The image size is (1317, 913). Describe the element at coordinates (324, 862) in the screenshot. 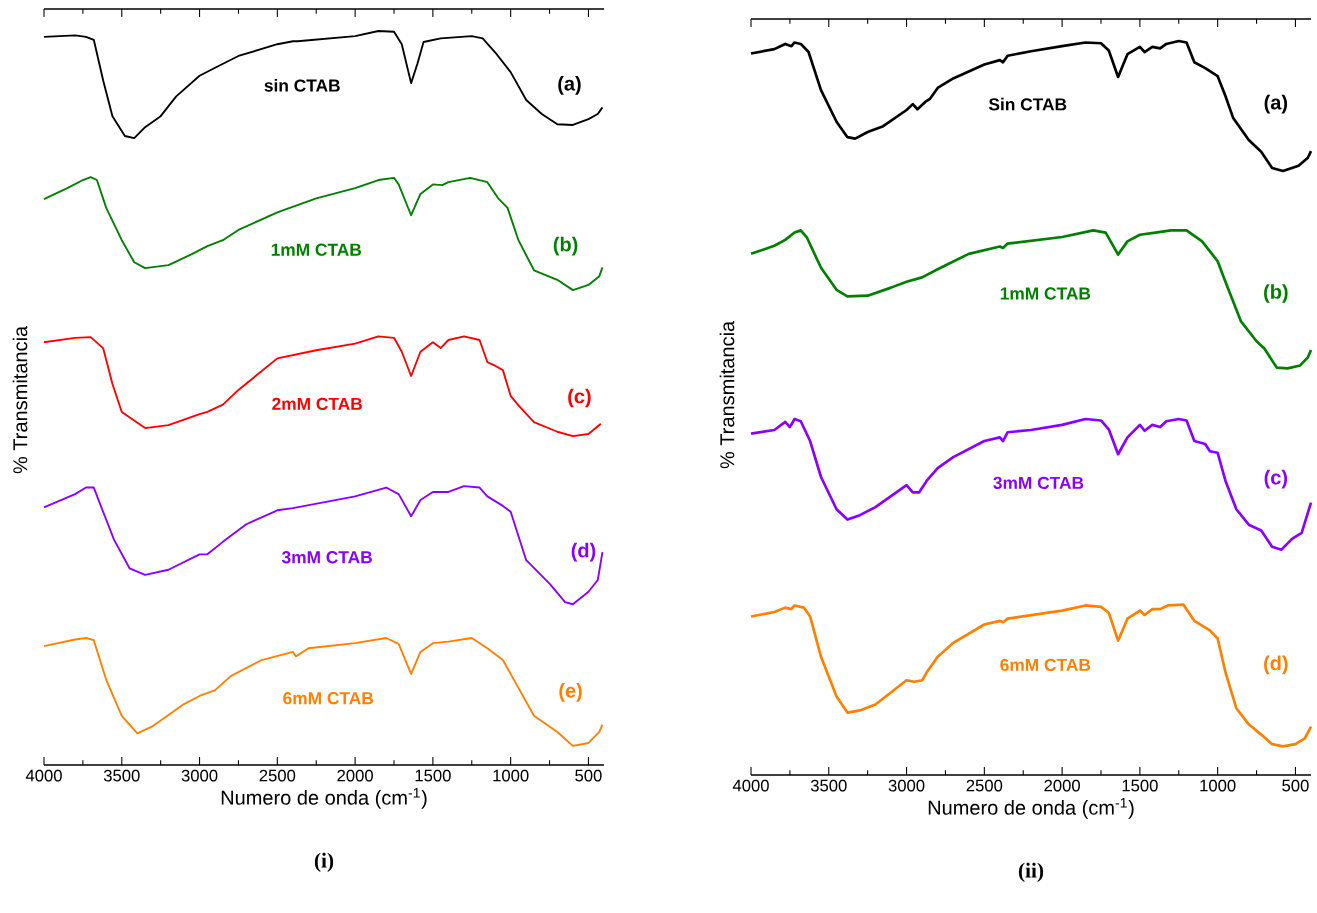

I see `text: (i)` at that location.